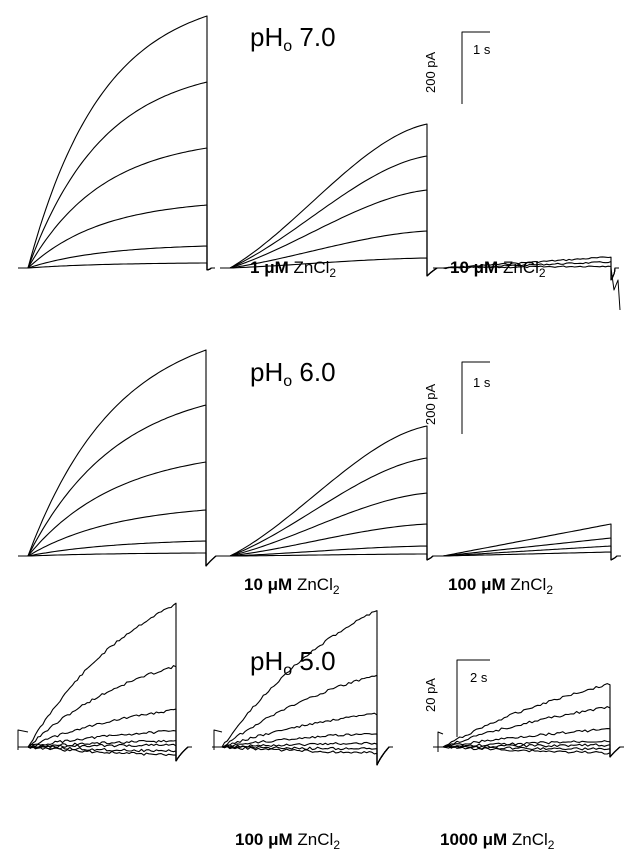 This screenshot has width=639, height=857. I want to click on condition-label-panel-1-middle: 1 μM ZnCl2, so click(293, 269).